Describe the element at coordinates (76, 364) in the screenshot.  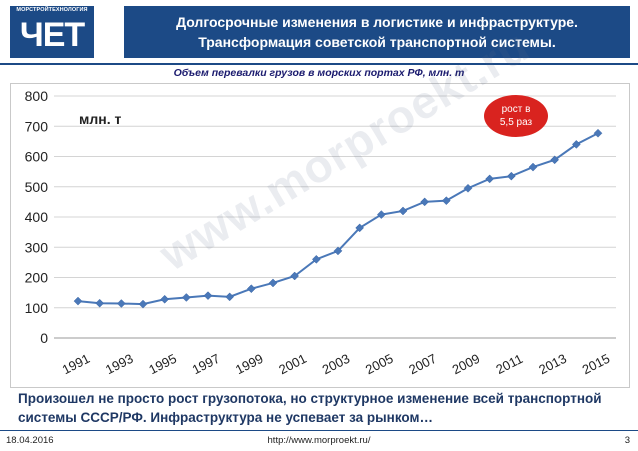
I see `x-tick-label: 1991` at that location.